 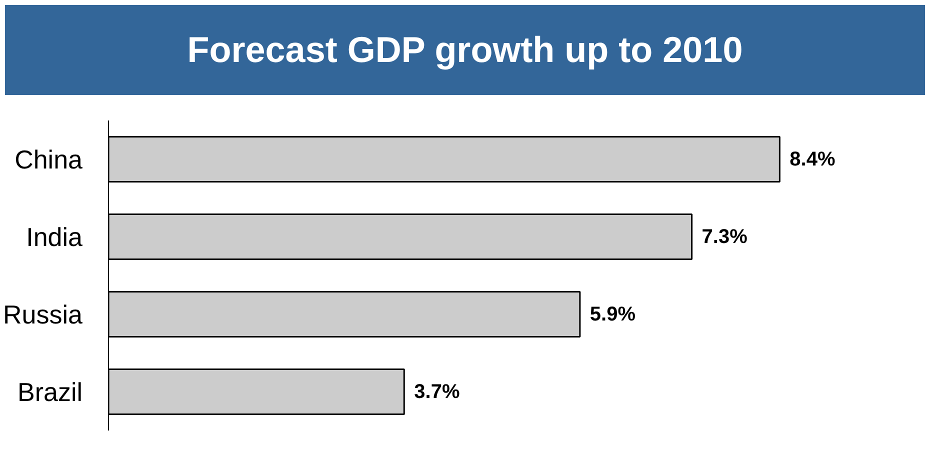 What do you see at coordinates (465, 50) in the screenshot?
I see `chart-title: Forecast GDP growth up to 2010` at bounding box center [465, 50].